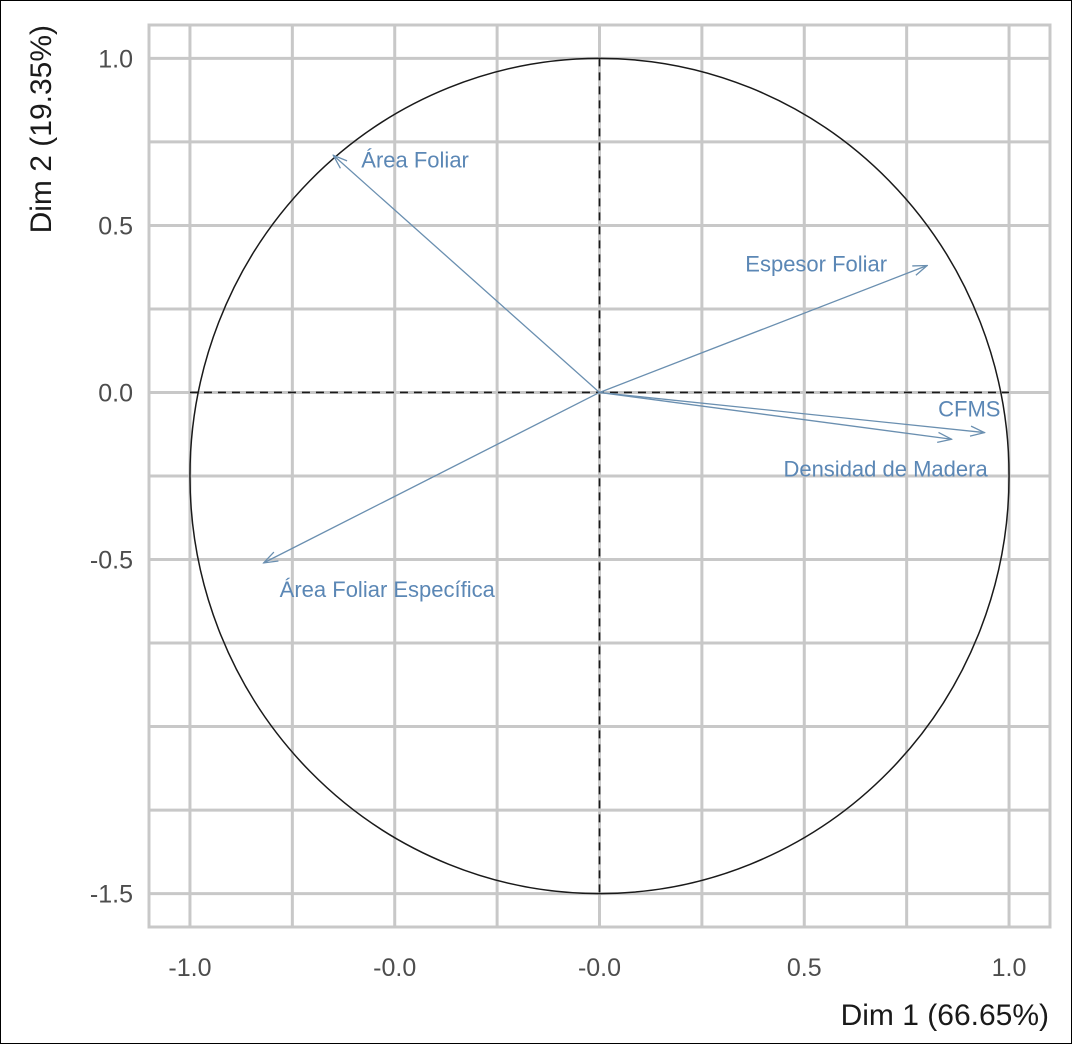 The image size is (1072, 1045). What do you see at coordinates (41, 129) in the screenshot?
I see `y-axis-title: Dim 2 (19.35%)` at bounding box center [41, 129].